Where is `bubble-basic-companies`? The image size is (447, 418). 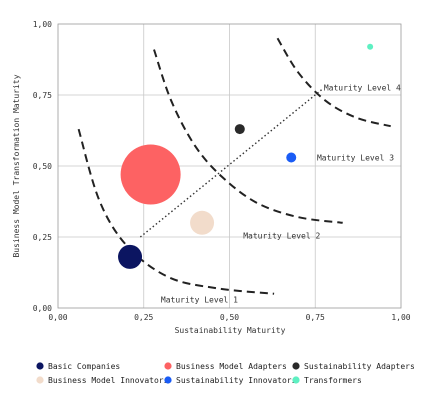
bubble-basic-companies is located at coordinates (130, 256).